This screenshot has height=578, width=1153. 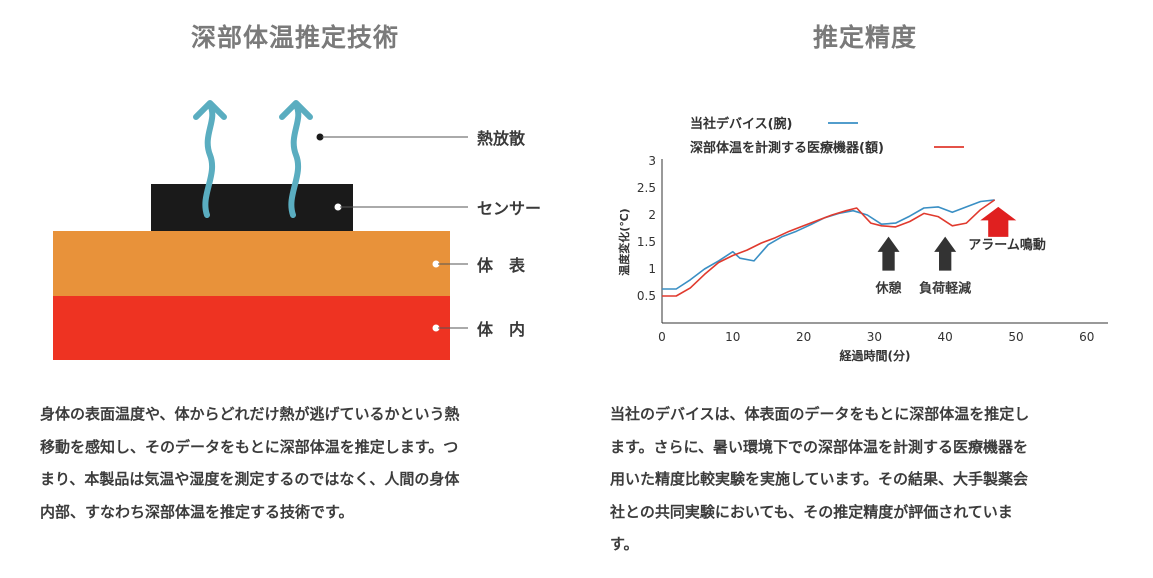 What do you see at coordinates (888, 253) in the screenshot?
I see `rest-arrow-icon` at bounding box center [888, 253].